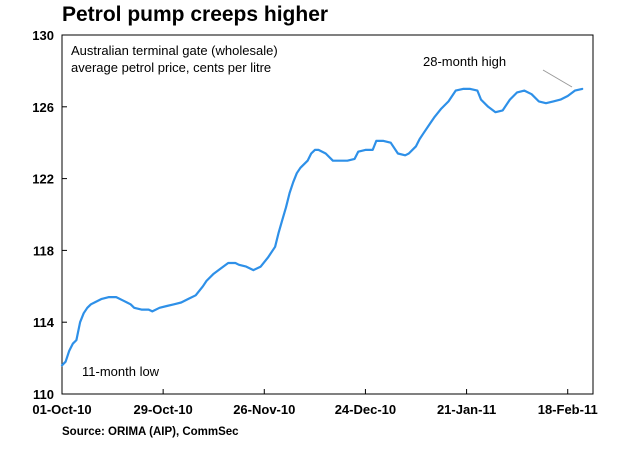  What do you see at coordinates (44, 322) in the screenshot?
I see `y-tick-label: 114` at bounding box center [44, 322].